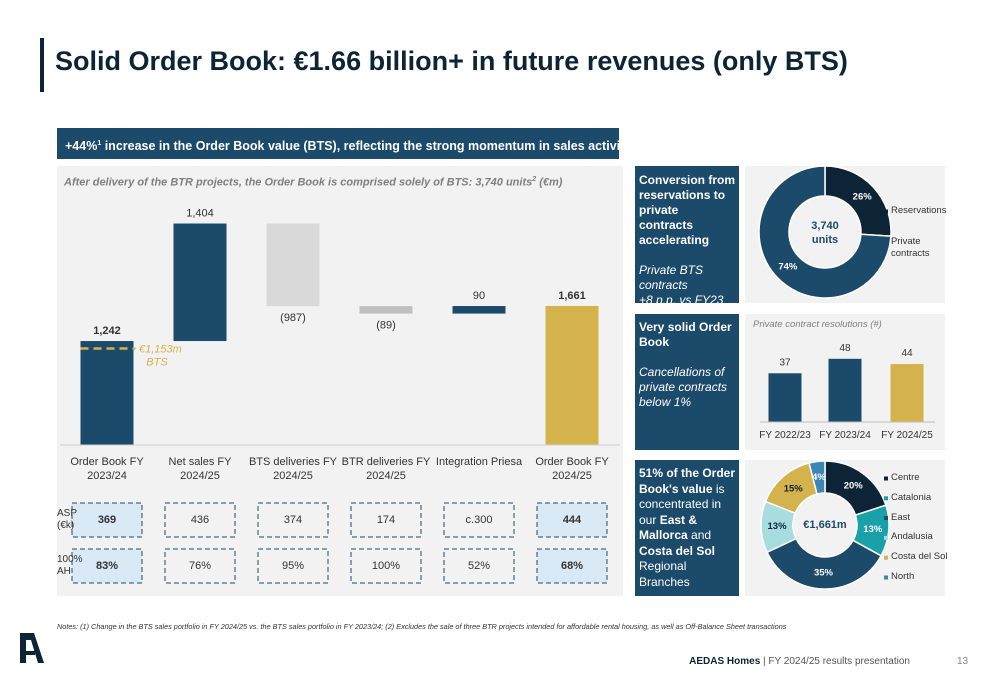  I want to click on table-value: 52%, so click(479, 566).